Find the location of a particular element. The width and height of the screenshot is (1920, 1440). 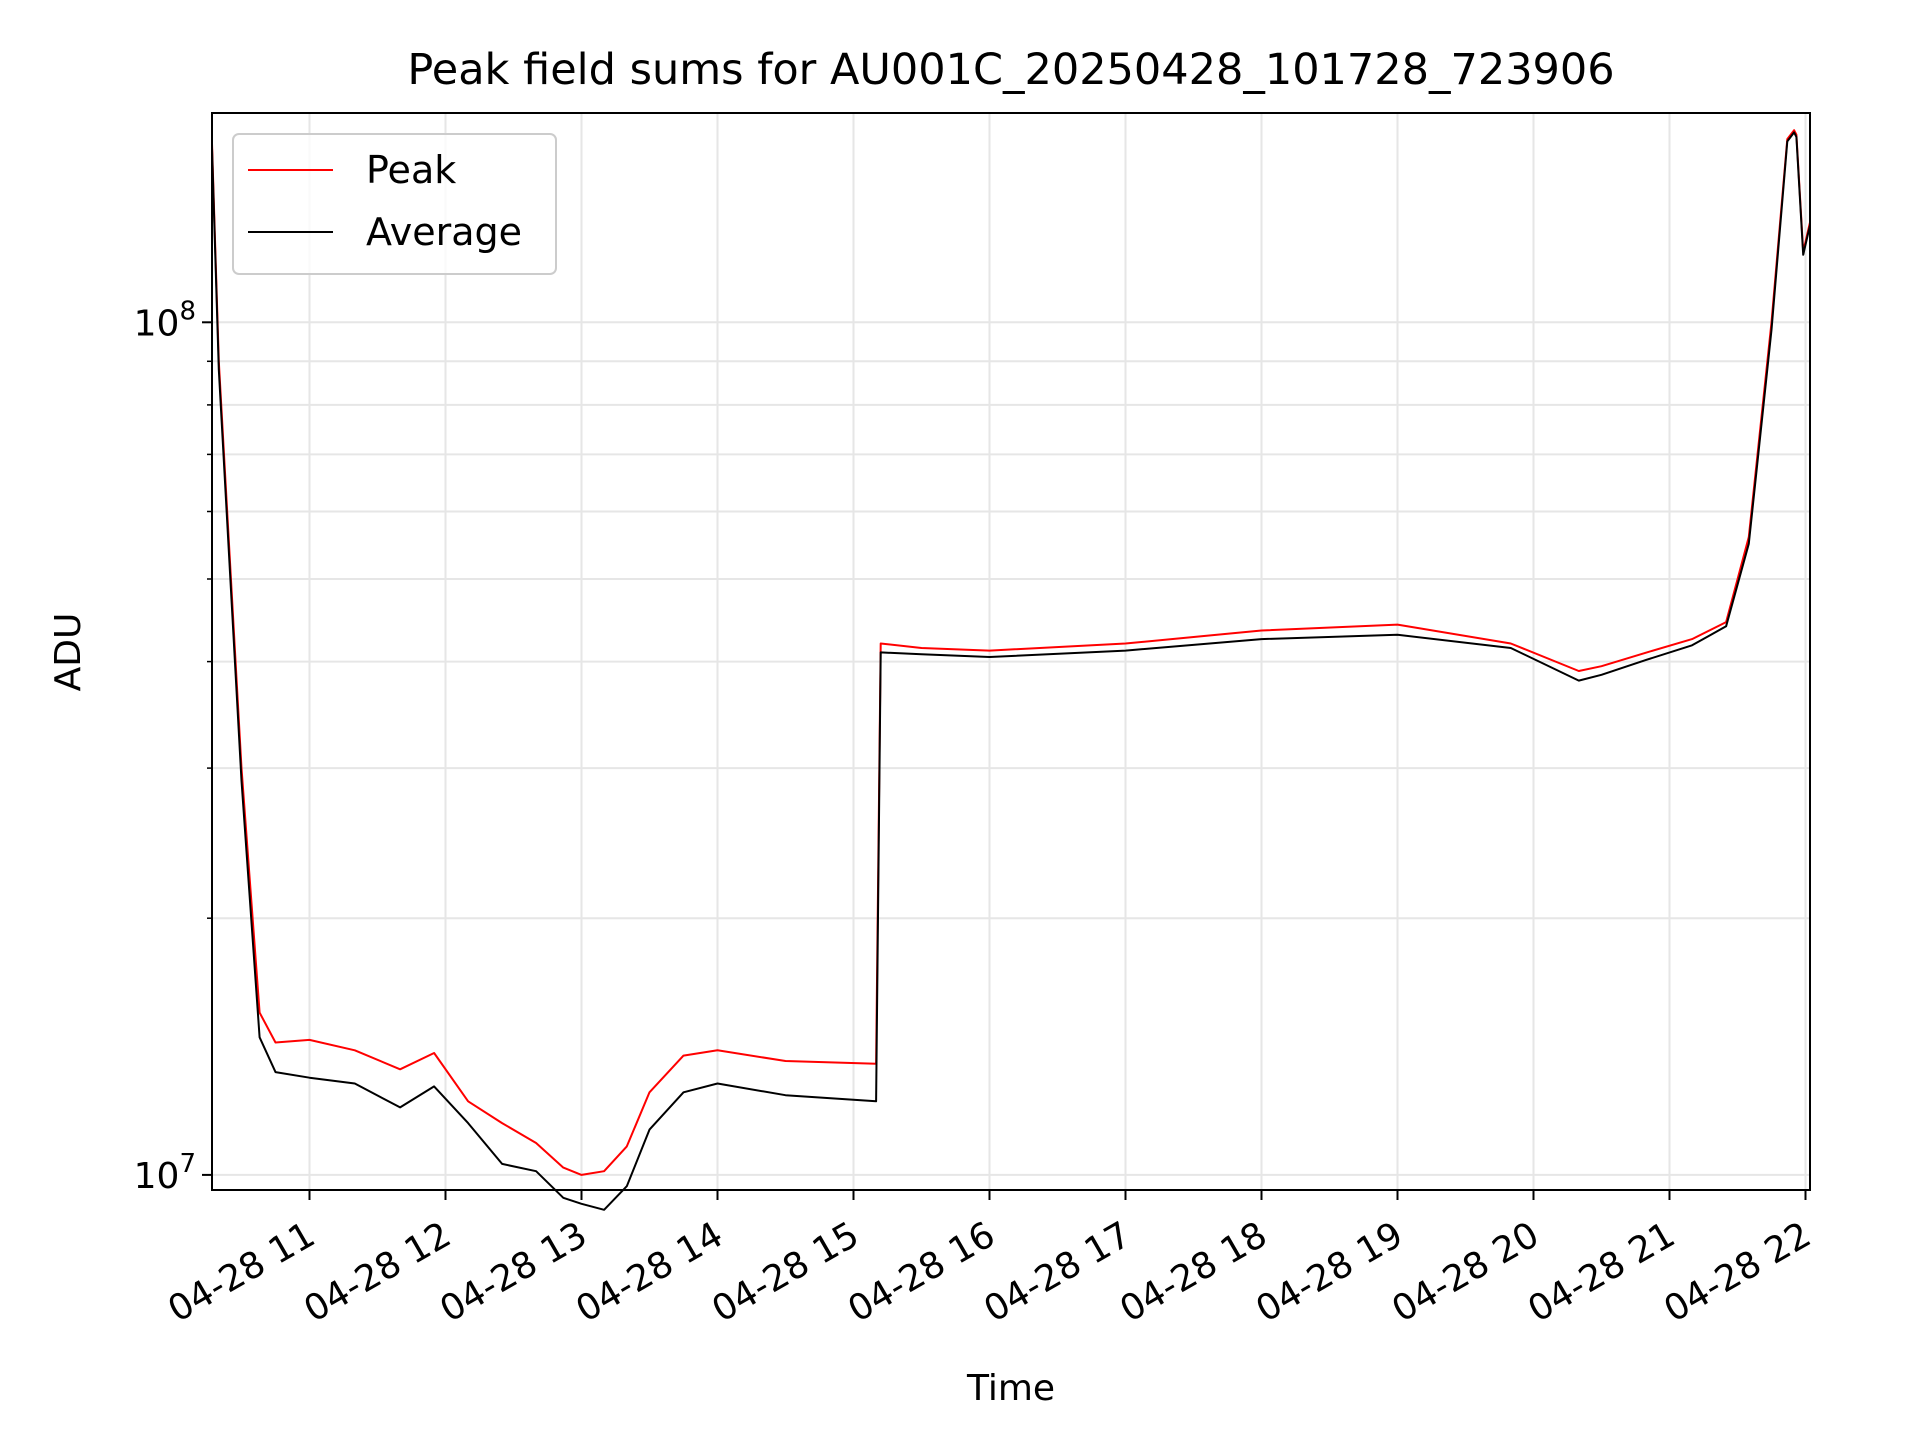

legend-label-peak: Peak is located at coordinates (411, 170).